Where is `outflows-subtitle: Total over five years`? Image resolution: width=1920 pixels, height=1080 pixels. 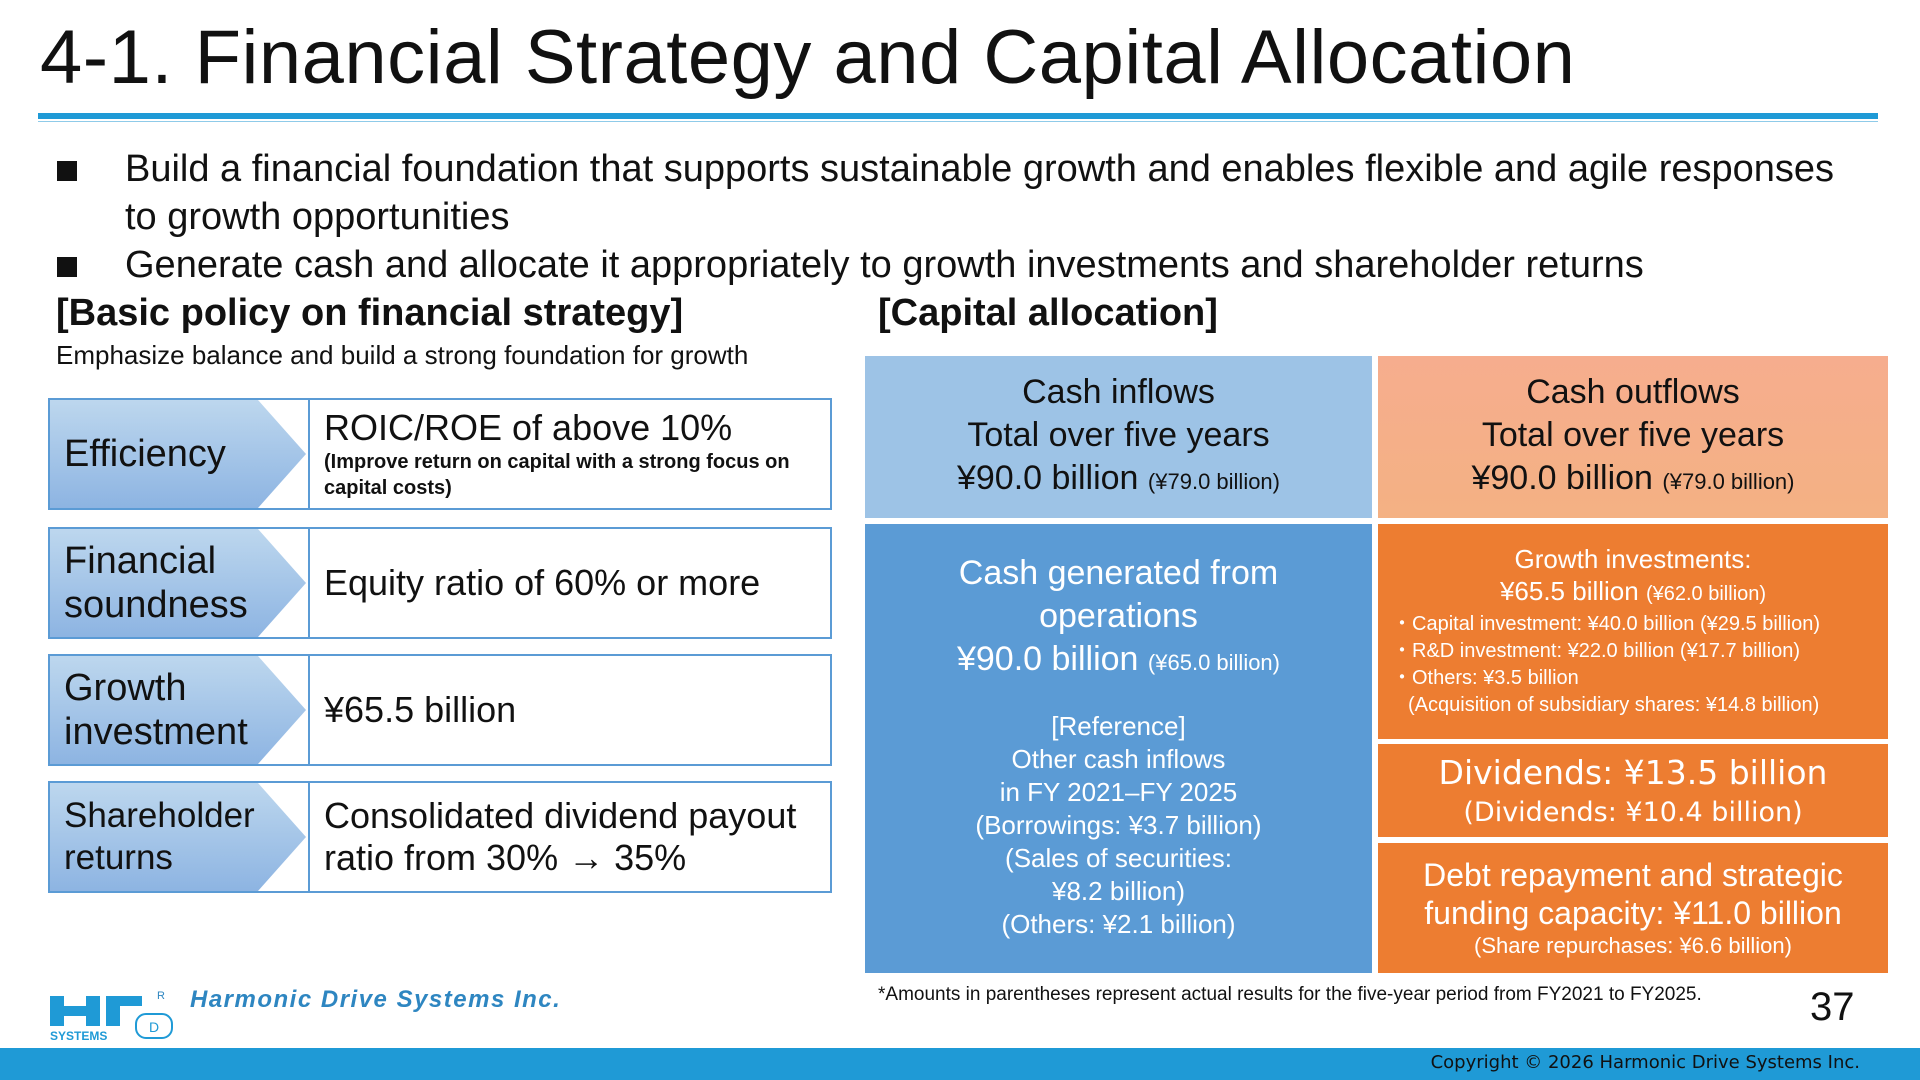
outflows-subtitle: Total over five years is located at coordinates (1633, 435).